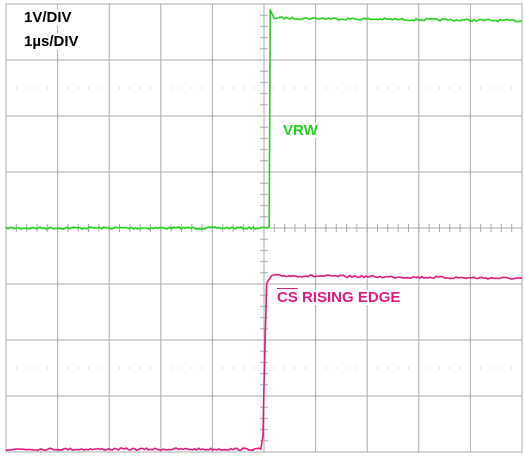 The image size is (525, 456). Describe the element at coordinates (349, 297) in the screenshot. I see `cs-label-rest: RISING EDGE` at that location.